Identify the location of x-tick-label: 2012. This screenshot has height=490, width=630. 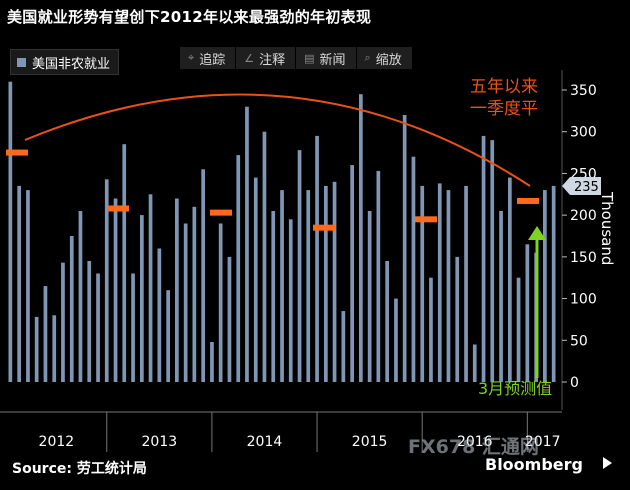
(57, 442).